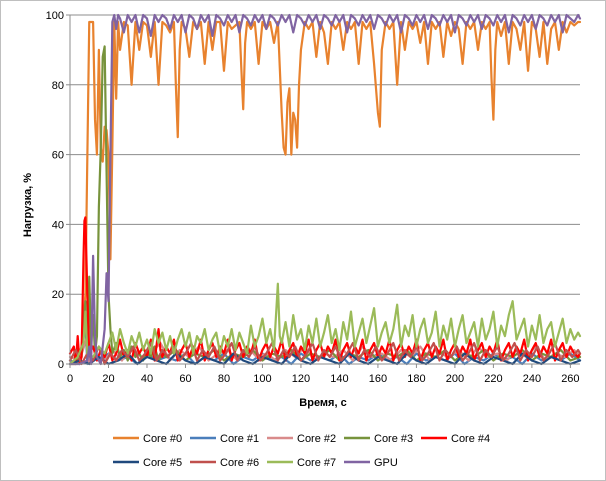 The width and height of the screenshot is (606, 481). Describe the element at coordinates (393, 439) in the screenshot. I see `legend-label: Core #3` at that location.